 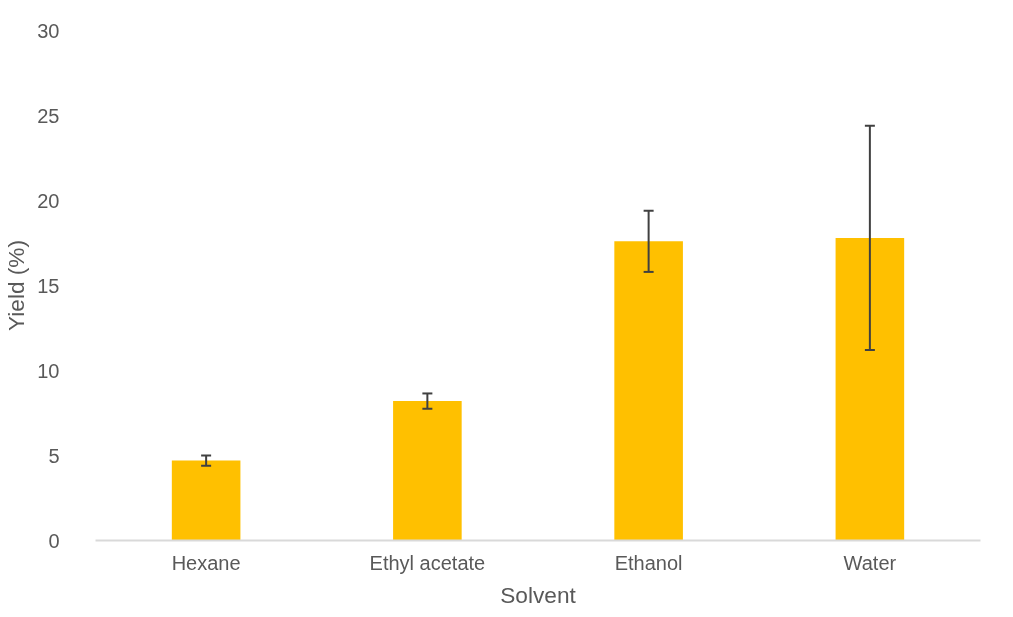 I want to click on x-tick-label: Ethanol, so click(x=648, y=562).